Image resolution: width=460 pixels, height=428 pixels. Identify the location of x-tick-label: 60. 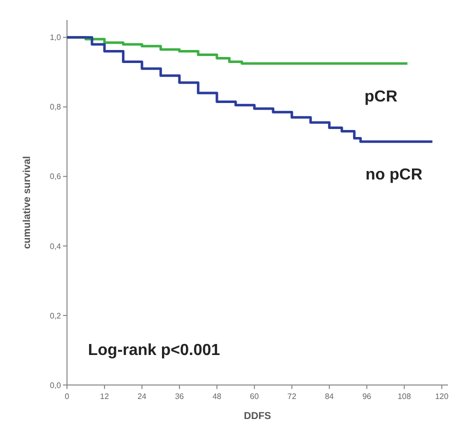
(255, 396).